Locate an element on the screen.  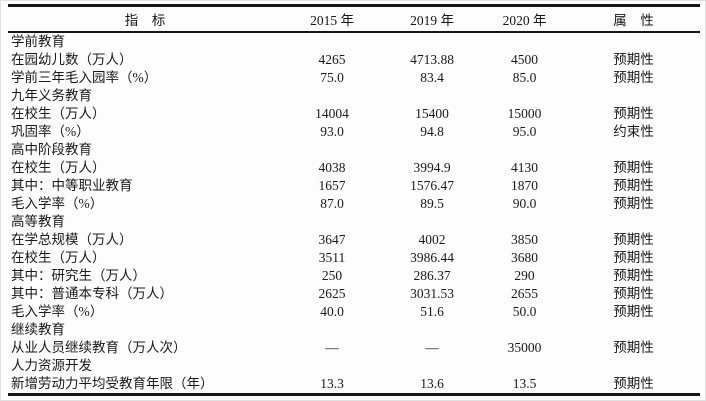
value-cell-2020: 95.0 is located at coordinates (524, 131).